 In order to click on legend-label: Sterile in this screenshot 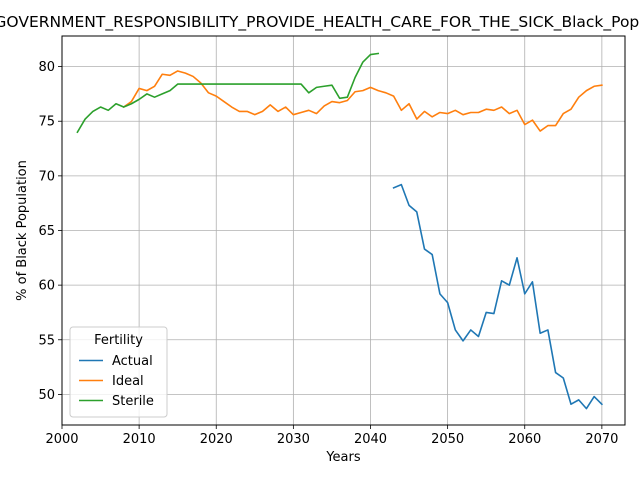, I will do `click(133, 401)`.